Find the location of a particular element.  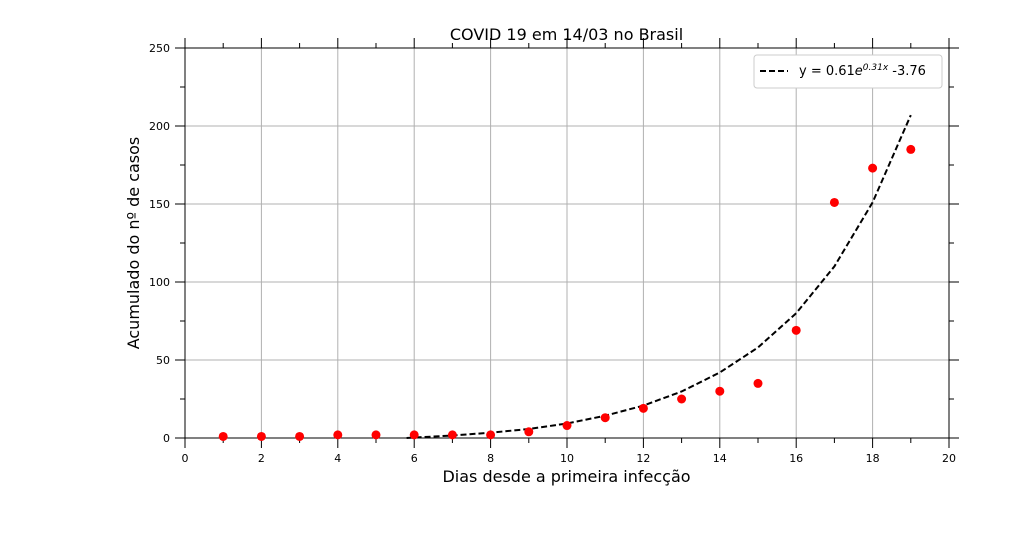

x-tick-label: 16 is located at coordinates (796, 458).